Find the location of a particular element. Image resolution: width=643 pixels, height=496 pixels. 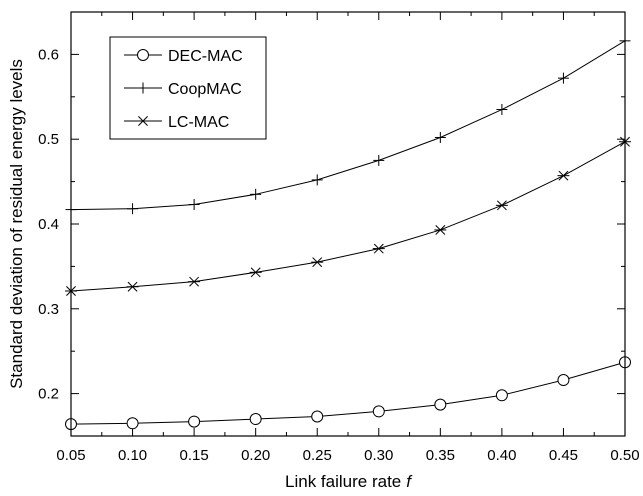

series-line-dec-mac is located at coordinates (348, 393).